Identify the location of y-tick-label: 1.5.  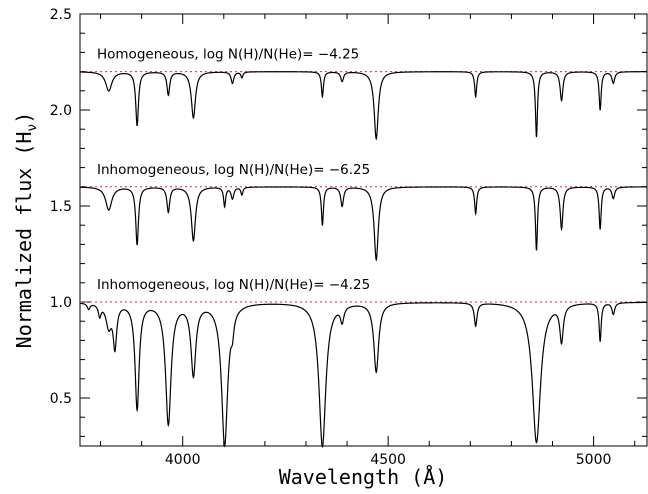
(61, 207).